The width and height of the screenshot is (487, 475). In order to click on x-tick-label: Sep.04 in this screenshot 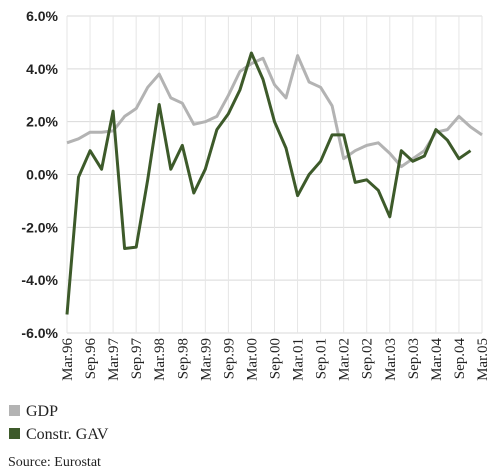, I will do `click(460, 359)`.